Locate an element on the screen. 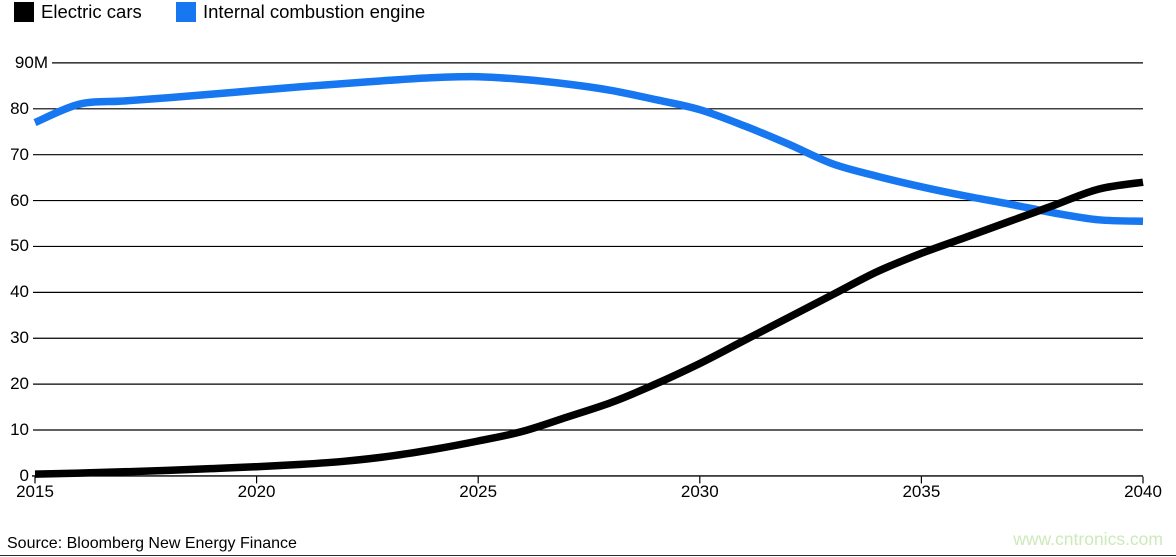  source-text: Source: Bloomberg New Energy Finance is located at coordinates (152, 543).